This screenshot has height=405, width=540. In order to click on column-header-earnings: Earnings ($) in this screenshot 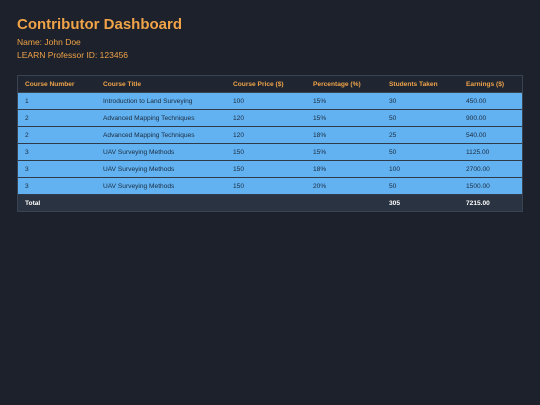, I will do `click(490, 84)`.